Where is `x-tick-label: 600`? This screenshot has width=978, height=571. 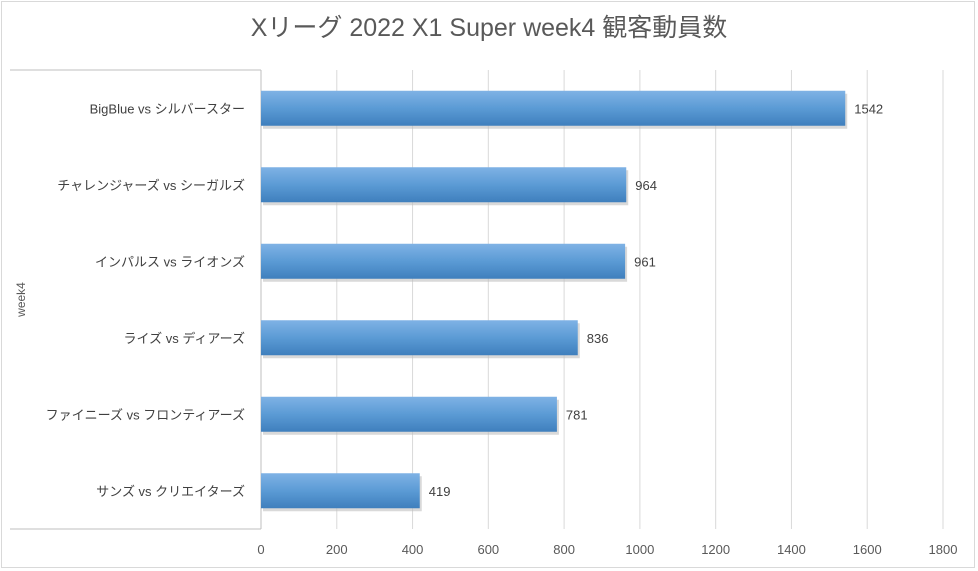 x-tick-label: 600 is located at coordinates (488, 549).